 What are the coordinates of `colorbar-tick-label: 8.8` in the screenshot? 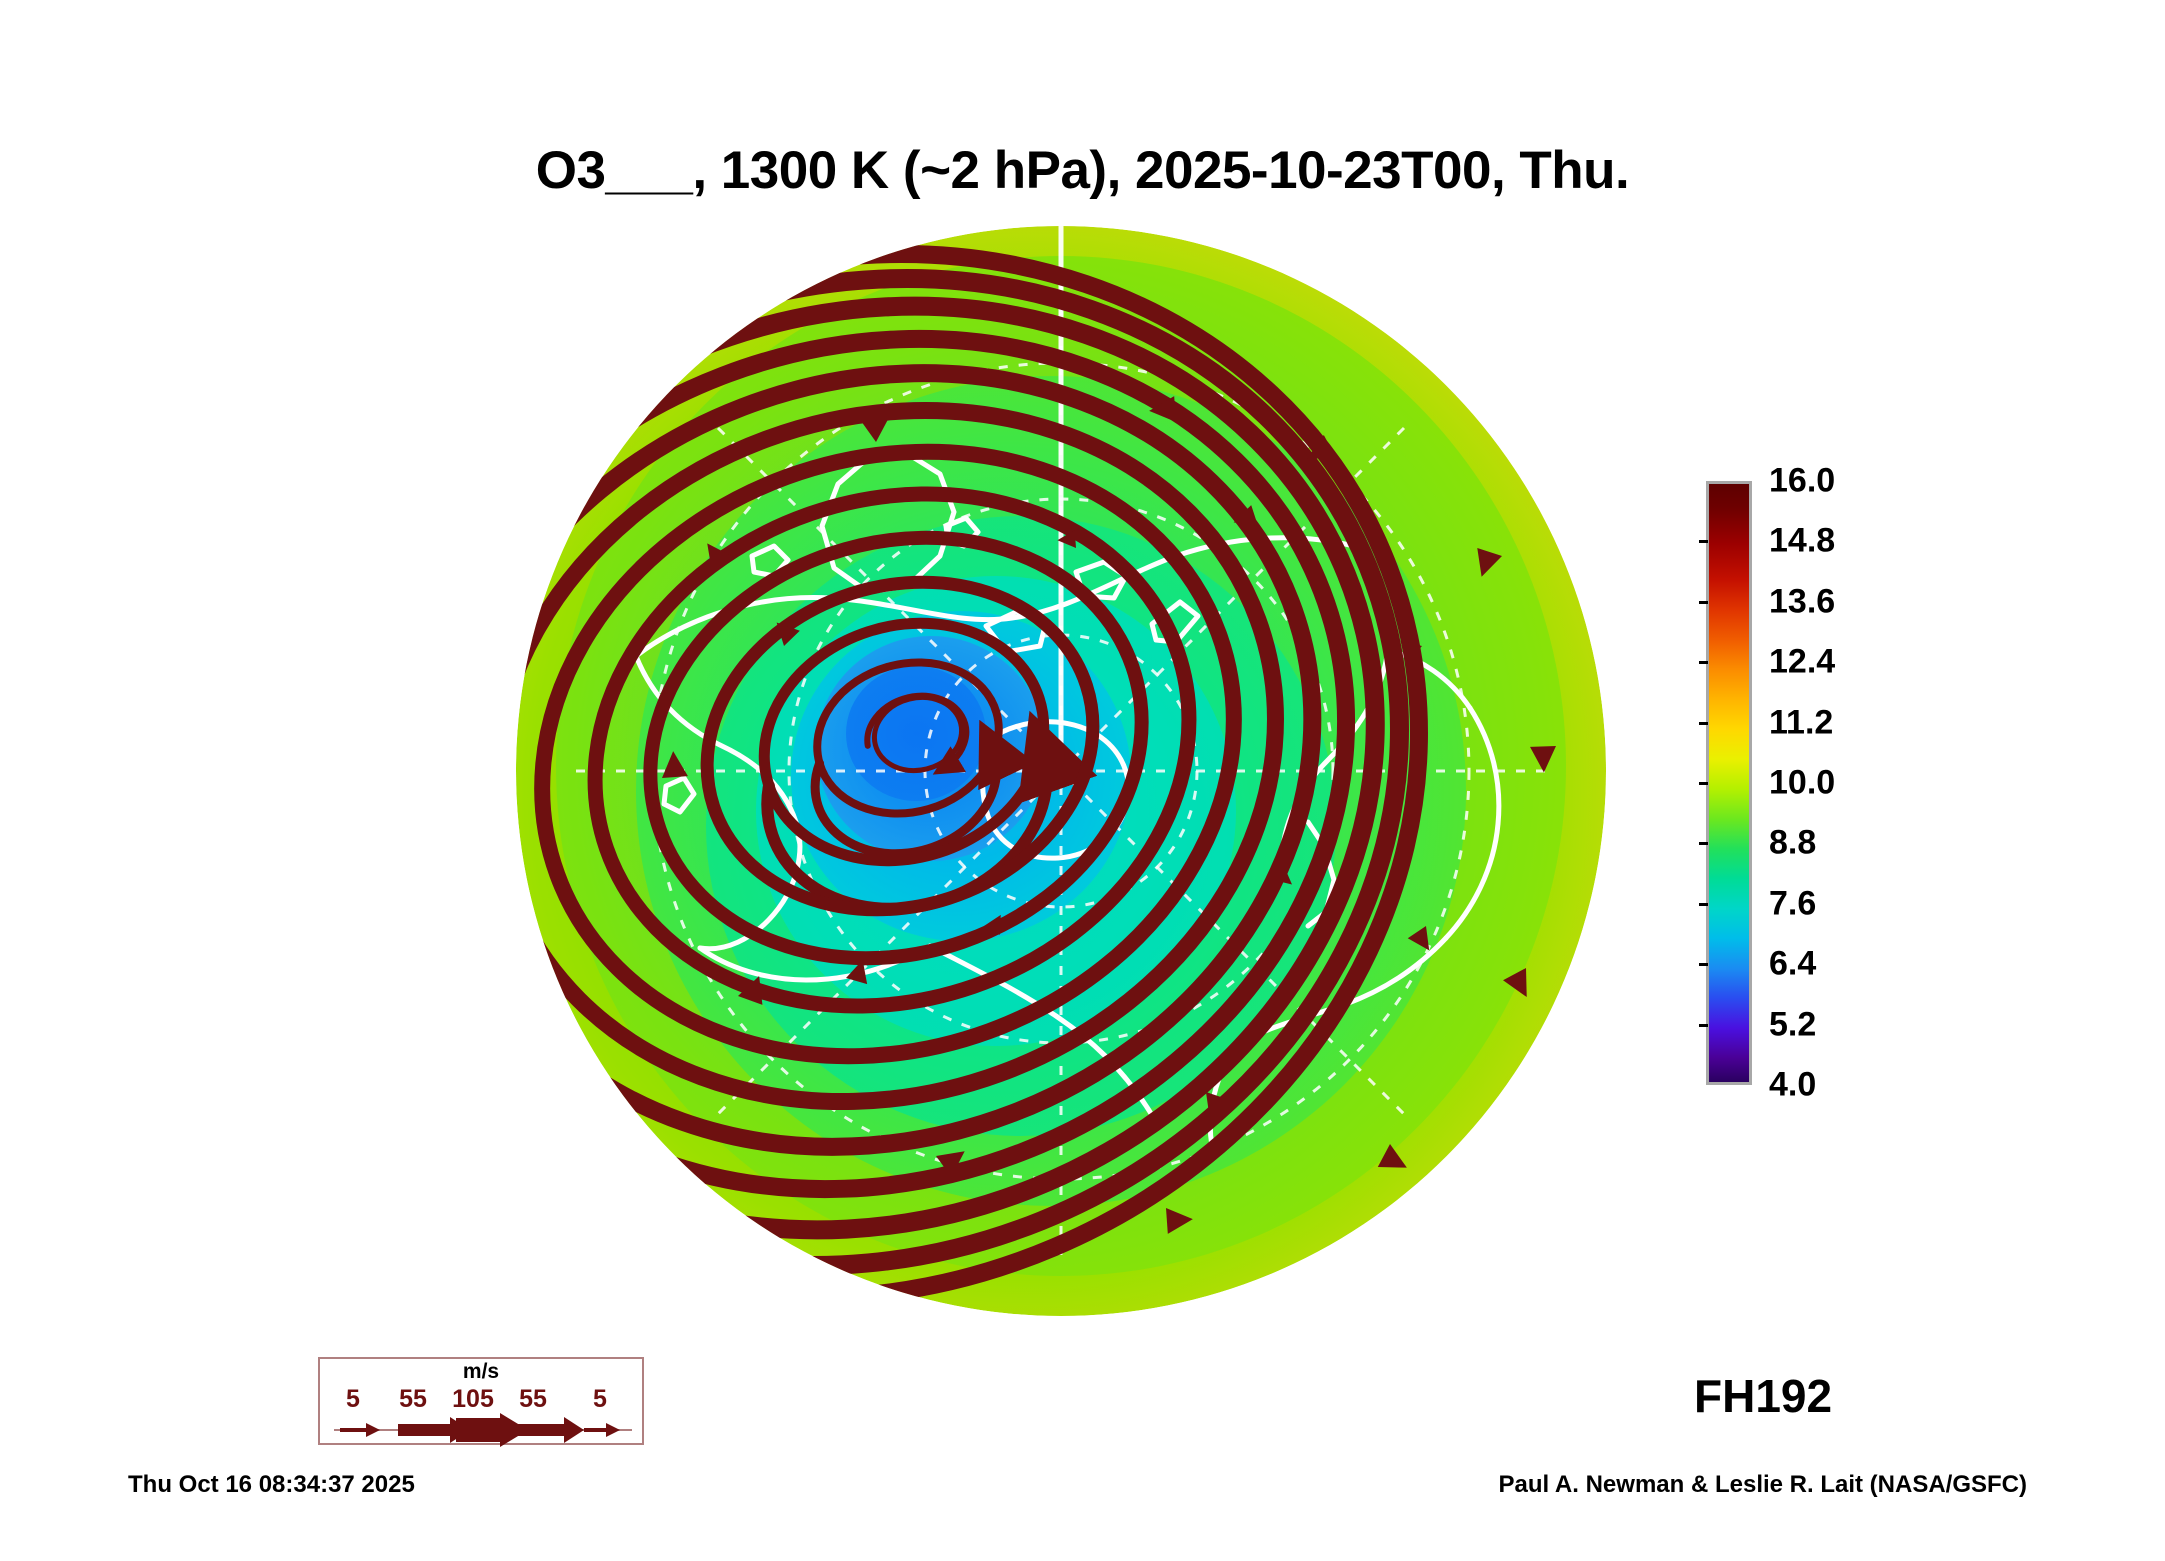 It's located at (1793, 842).